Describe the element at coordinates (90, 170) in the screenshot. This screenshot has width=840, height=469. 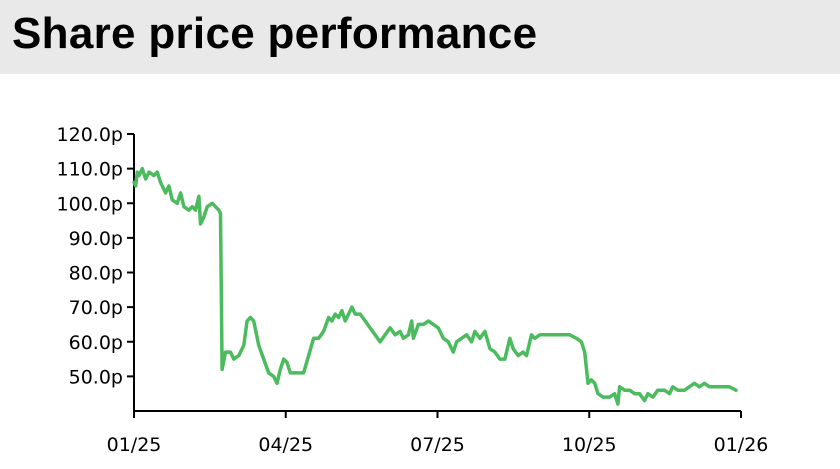
I see `y-tick-label: 110.0p` at that location.